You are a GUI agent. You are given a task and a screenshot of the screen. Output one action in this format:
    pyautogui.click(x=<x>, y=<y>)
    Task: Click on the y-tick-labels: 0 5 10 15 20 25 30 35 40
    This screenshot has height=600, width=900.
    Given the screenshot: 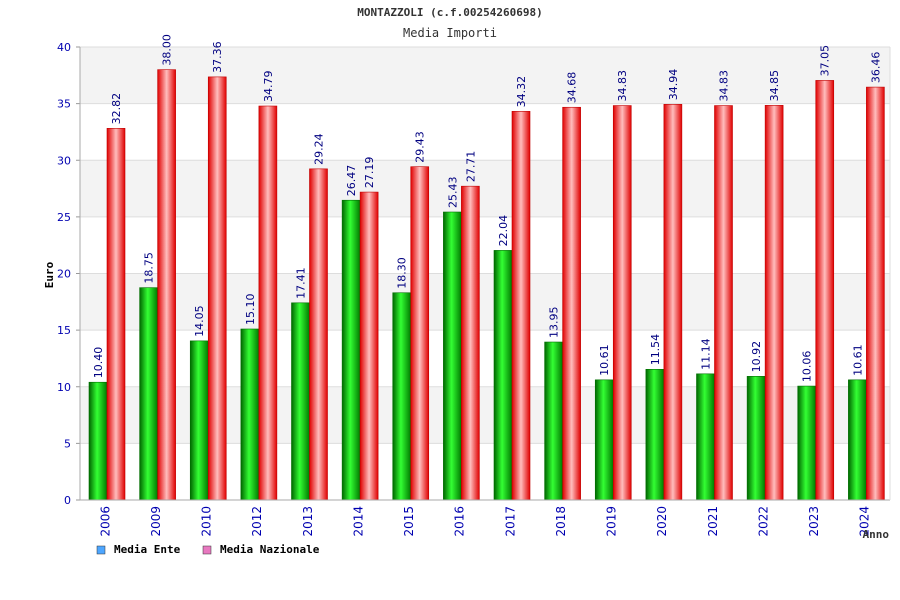 What is the action you would take?
    pyautogui.click(x=64, y=274)
    